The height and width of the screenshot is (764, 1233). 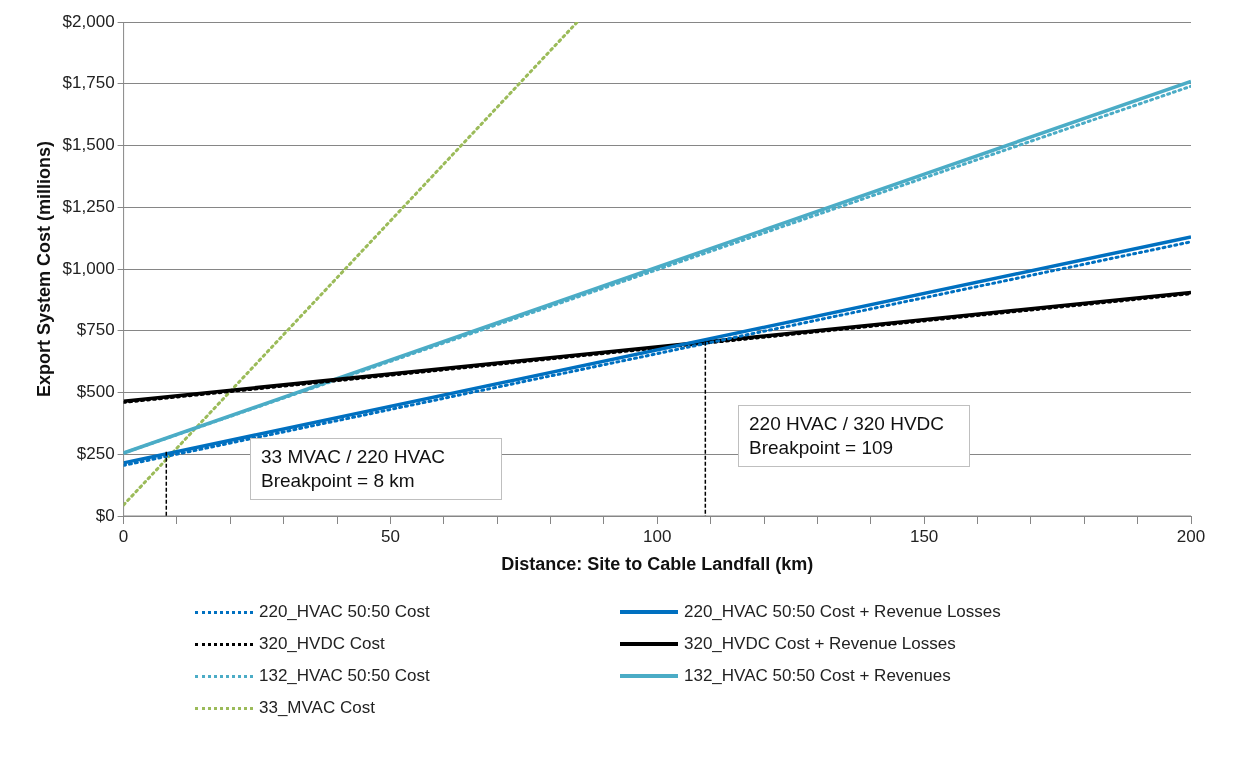 What do you see at coordinates (95, 453) in the screenshot?
I see `y-tick-label: $250` at bounding box center [95, 453].